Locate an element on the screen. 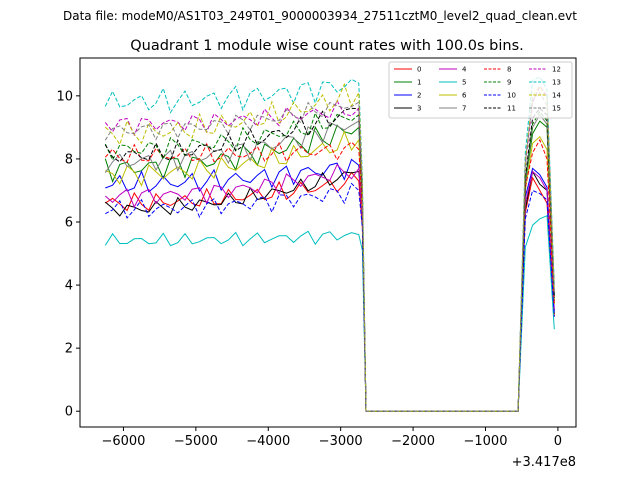 This screenshot has width=640, height=480. y-tick-label: 2 is located at coordinates (69, 349).